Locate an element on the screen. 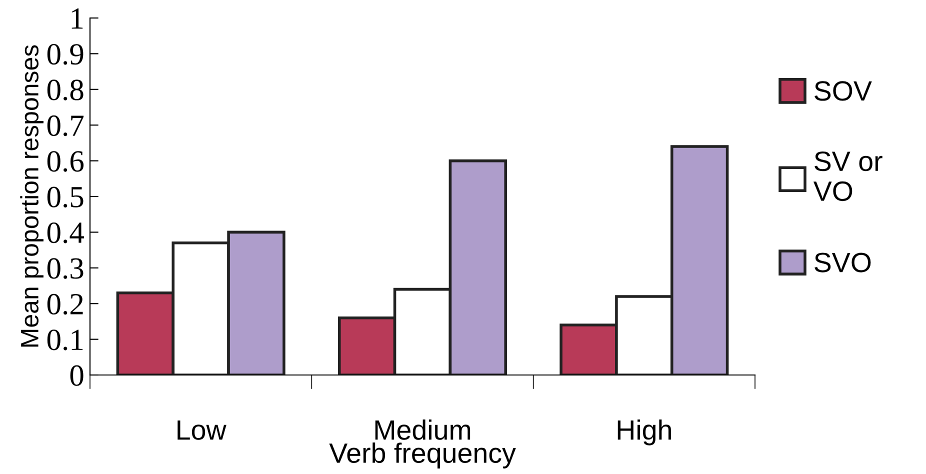 The image size is (926, 474). legend-label: SVO is located at coordinates (842, 262).